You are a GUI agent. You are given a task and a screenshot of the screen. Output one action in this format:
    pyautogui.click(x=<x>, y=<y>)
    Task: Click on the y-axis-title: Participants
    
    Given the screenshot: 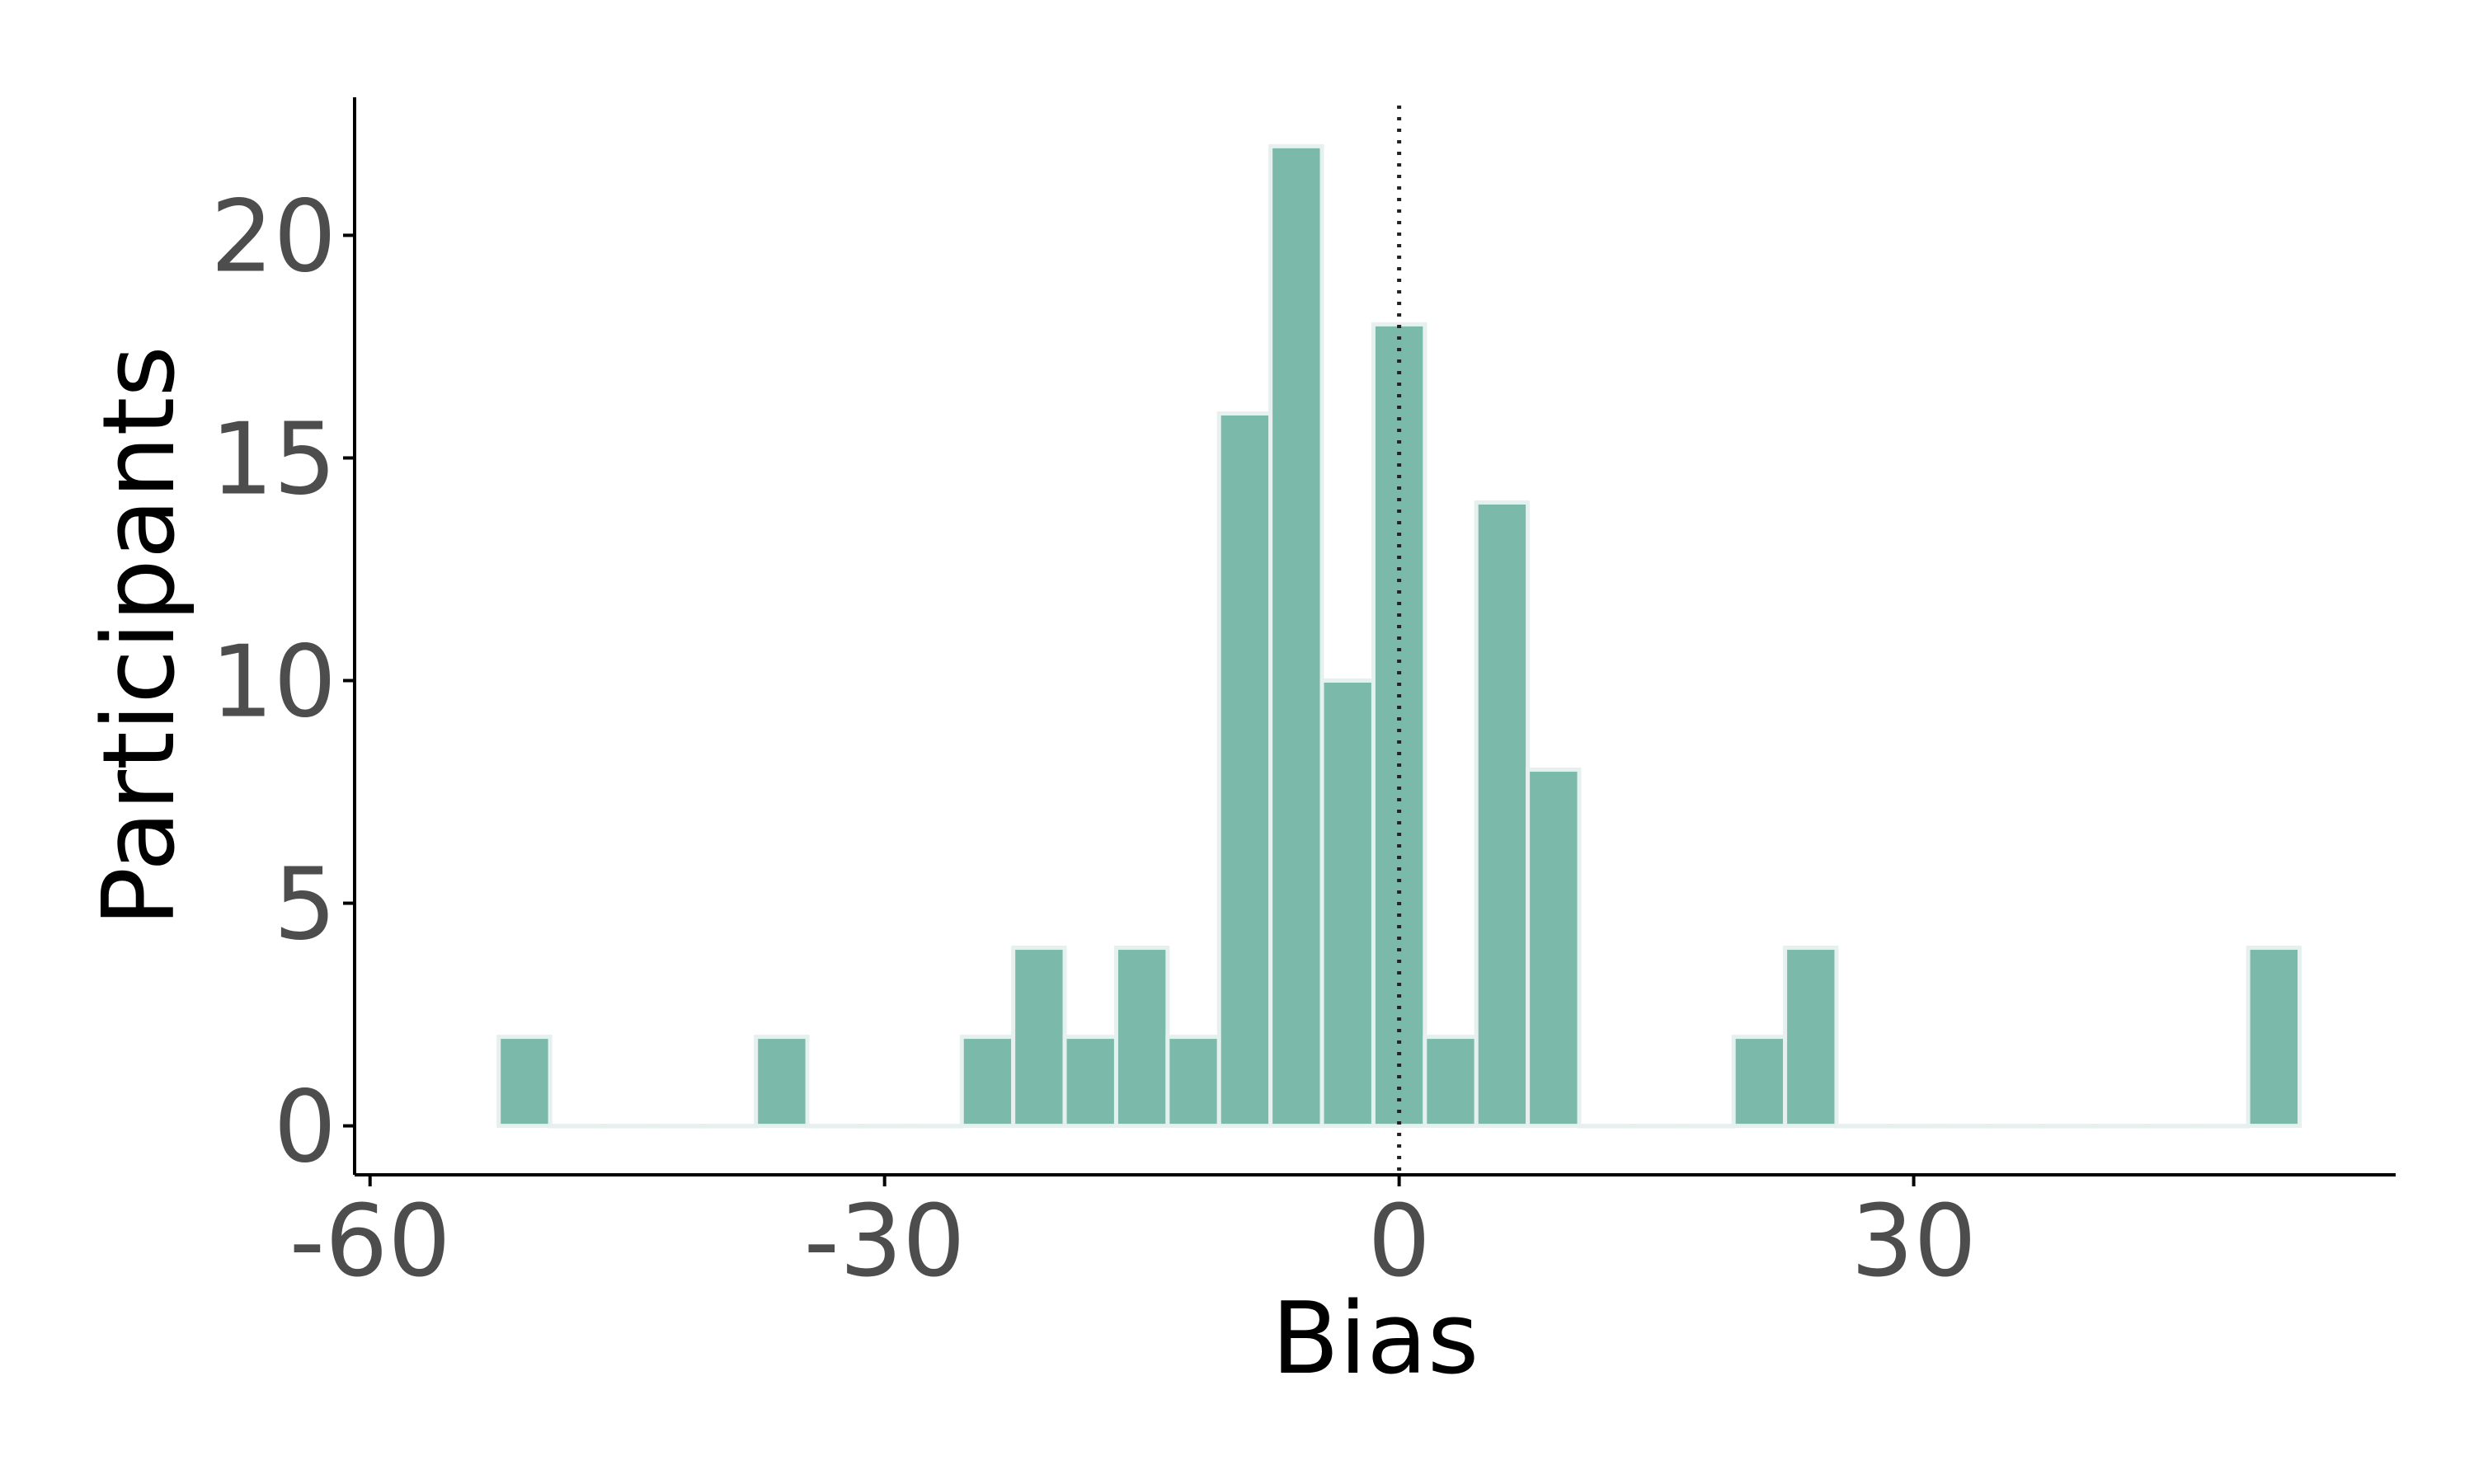 What is the action you would take?
    pyautogui.click(x=139, y=636)
    